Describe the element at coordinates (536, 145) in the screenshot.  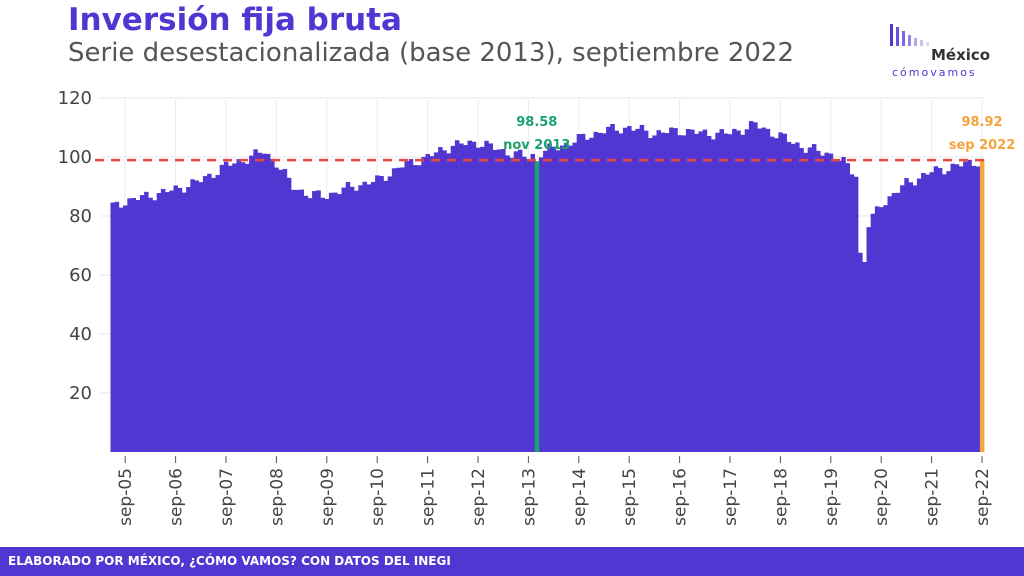
I see `annotation-period: nov 2013` at that location.